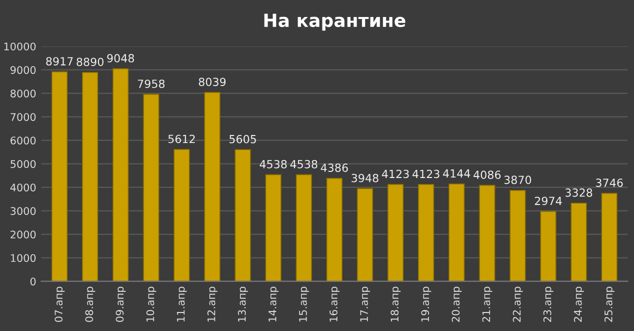  Describe the element at coordinates (456, 173) in the screenshot. I see `data-label: 4144` at that location.